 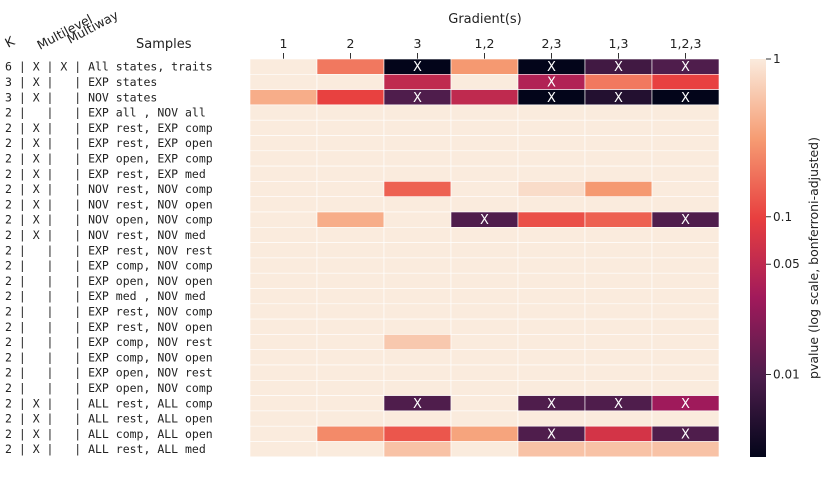 I want to click on row-label: 2 | X | | EXP rest, EXP comp, so click(x=109, y=128).